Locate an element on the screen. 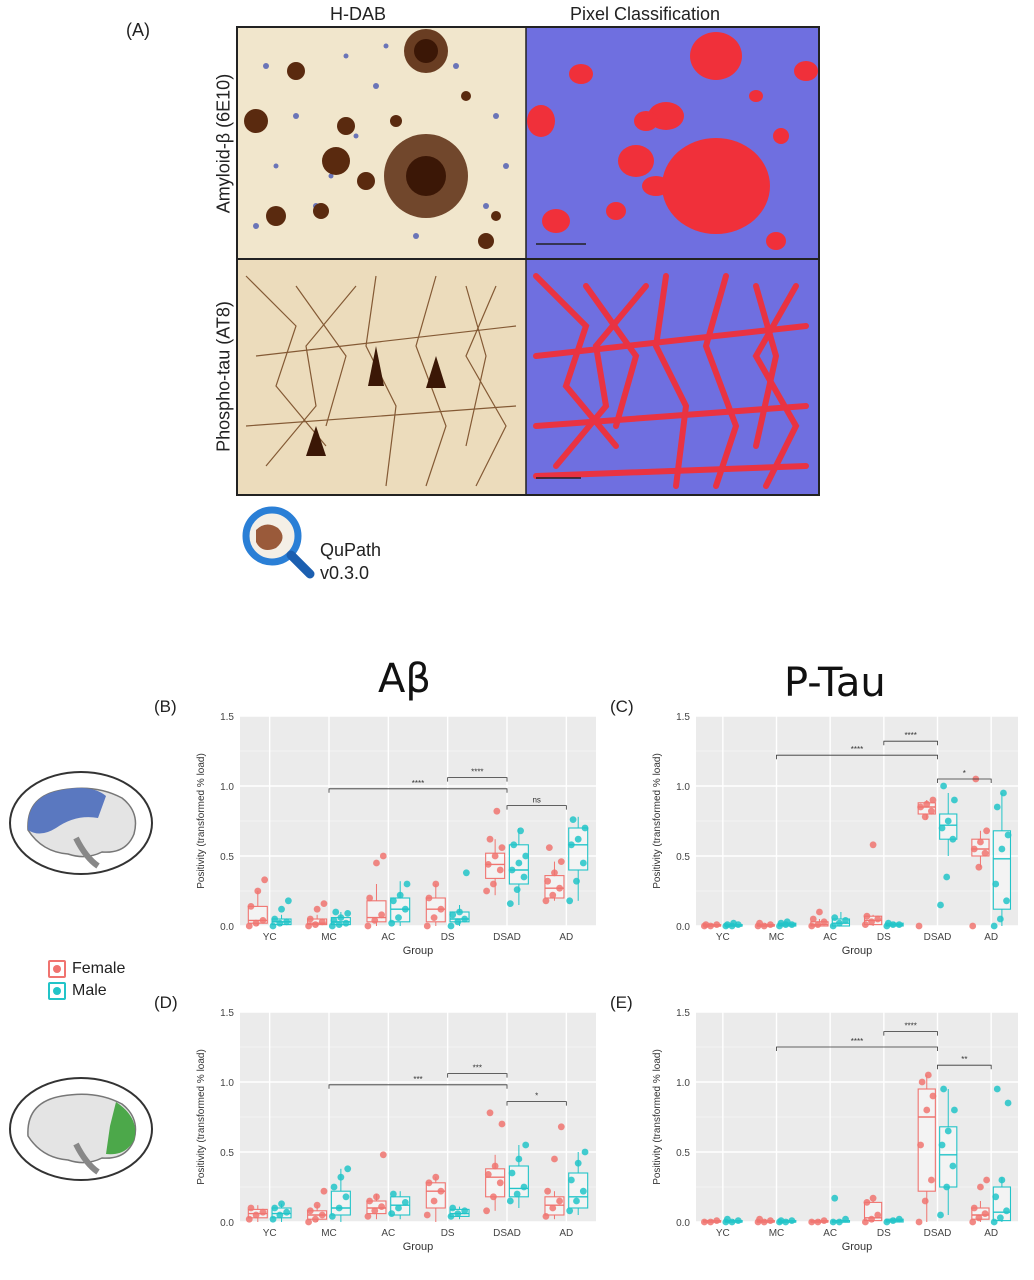  panel-label: (E) is located at coordinates (621, 1002).